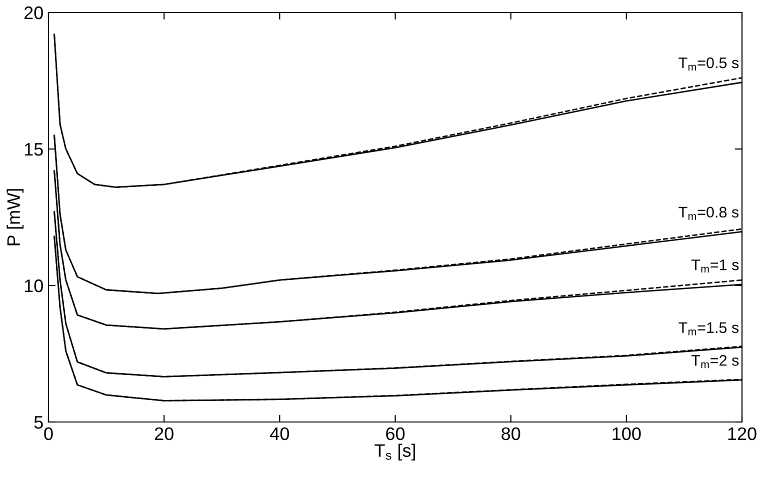 The width and height of the screenshot is (766, 484). What do you see at coordinates (394, 452) in the screenshot?
I see `x-axis-title: T$_{s}$ [s]` at bounding box center [394, 452].